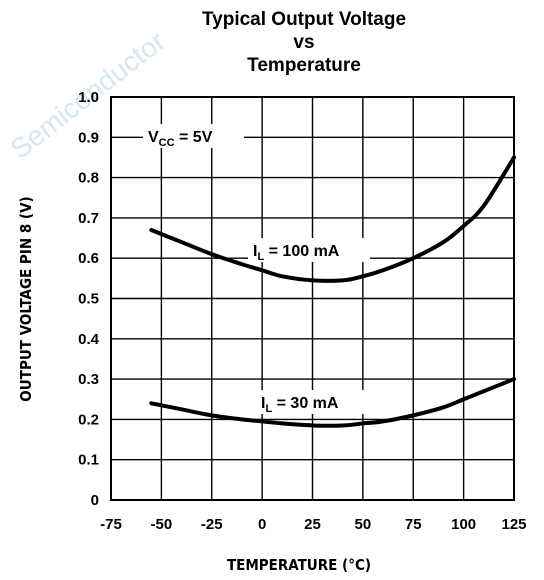  I want to click on y-tick-labels: 0 0.1 0.2 0.3 0.4 0.5 0.6 0.7 0.8 0.9 1.0, so click(89, 299).